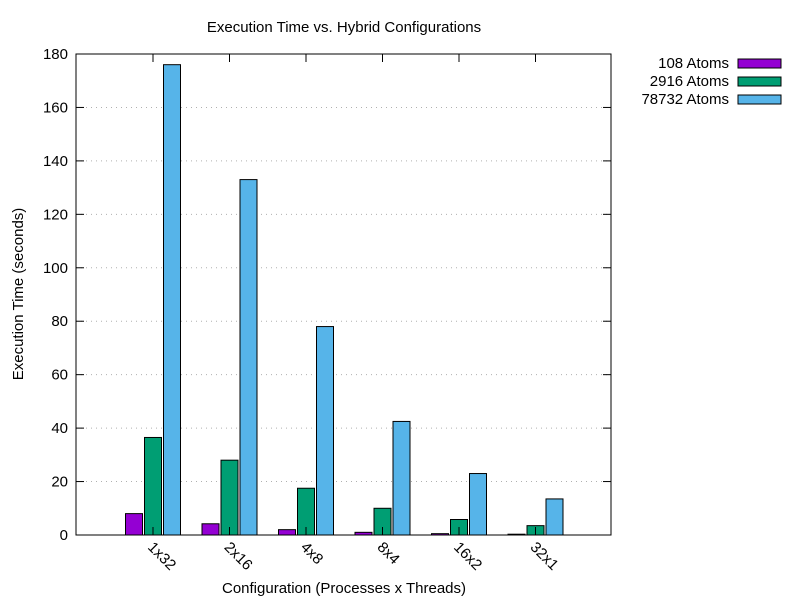  Describe the element at coordinates (238, 556) in the screenshot. I see `x-tick-label-2x16: 2x16` at that location.